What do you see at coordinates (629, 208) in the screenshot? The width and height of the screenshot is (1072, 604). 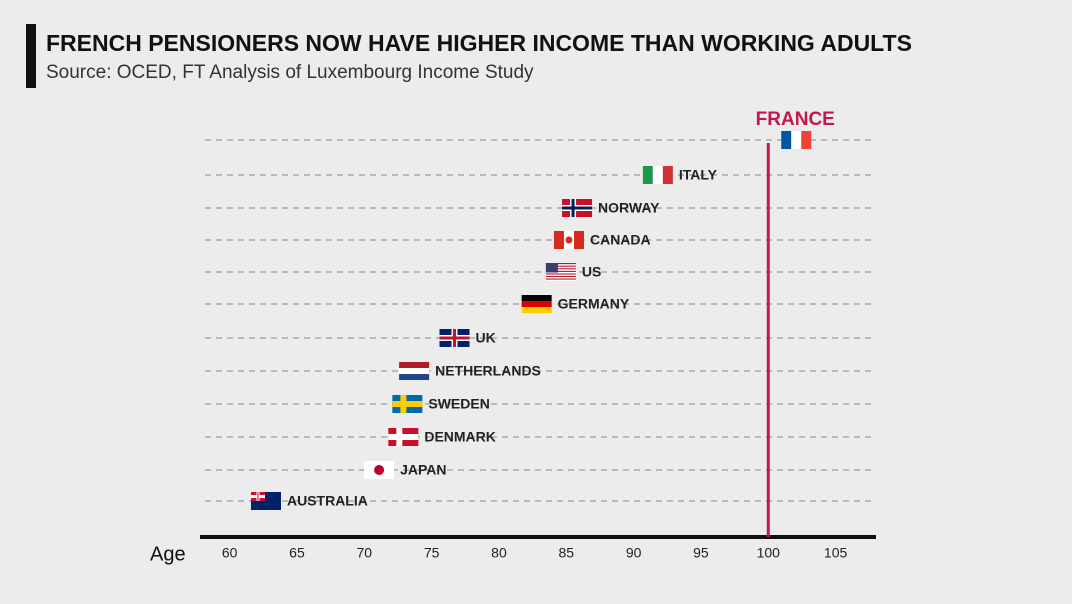 I see `country-label: NORWAY` at bounding box center [629, 208].